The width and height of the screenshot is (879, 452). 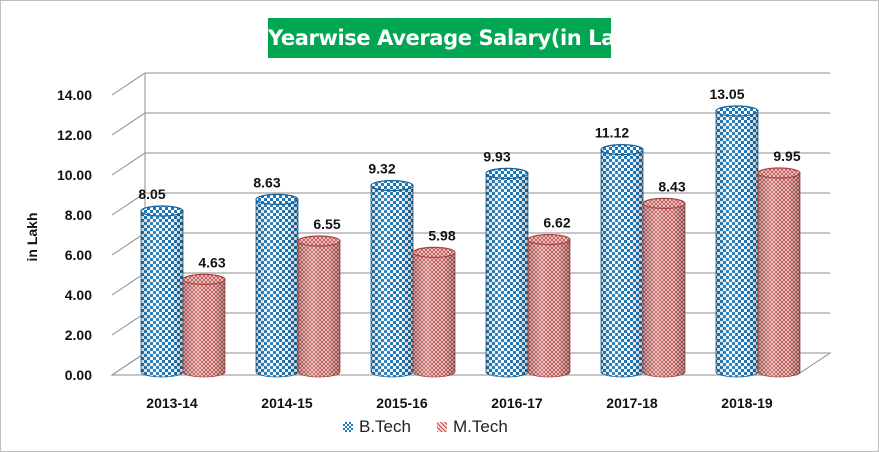 I want to click on data-label: 13.05, so click(x=726, y=94).